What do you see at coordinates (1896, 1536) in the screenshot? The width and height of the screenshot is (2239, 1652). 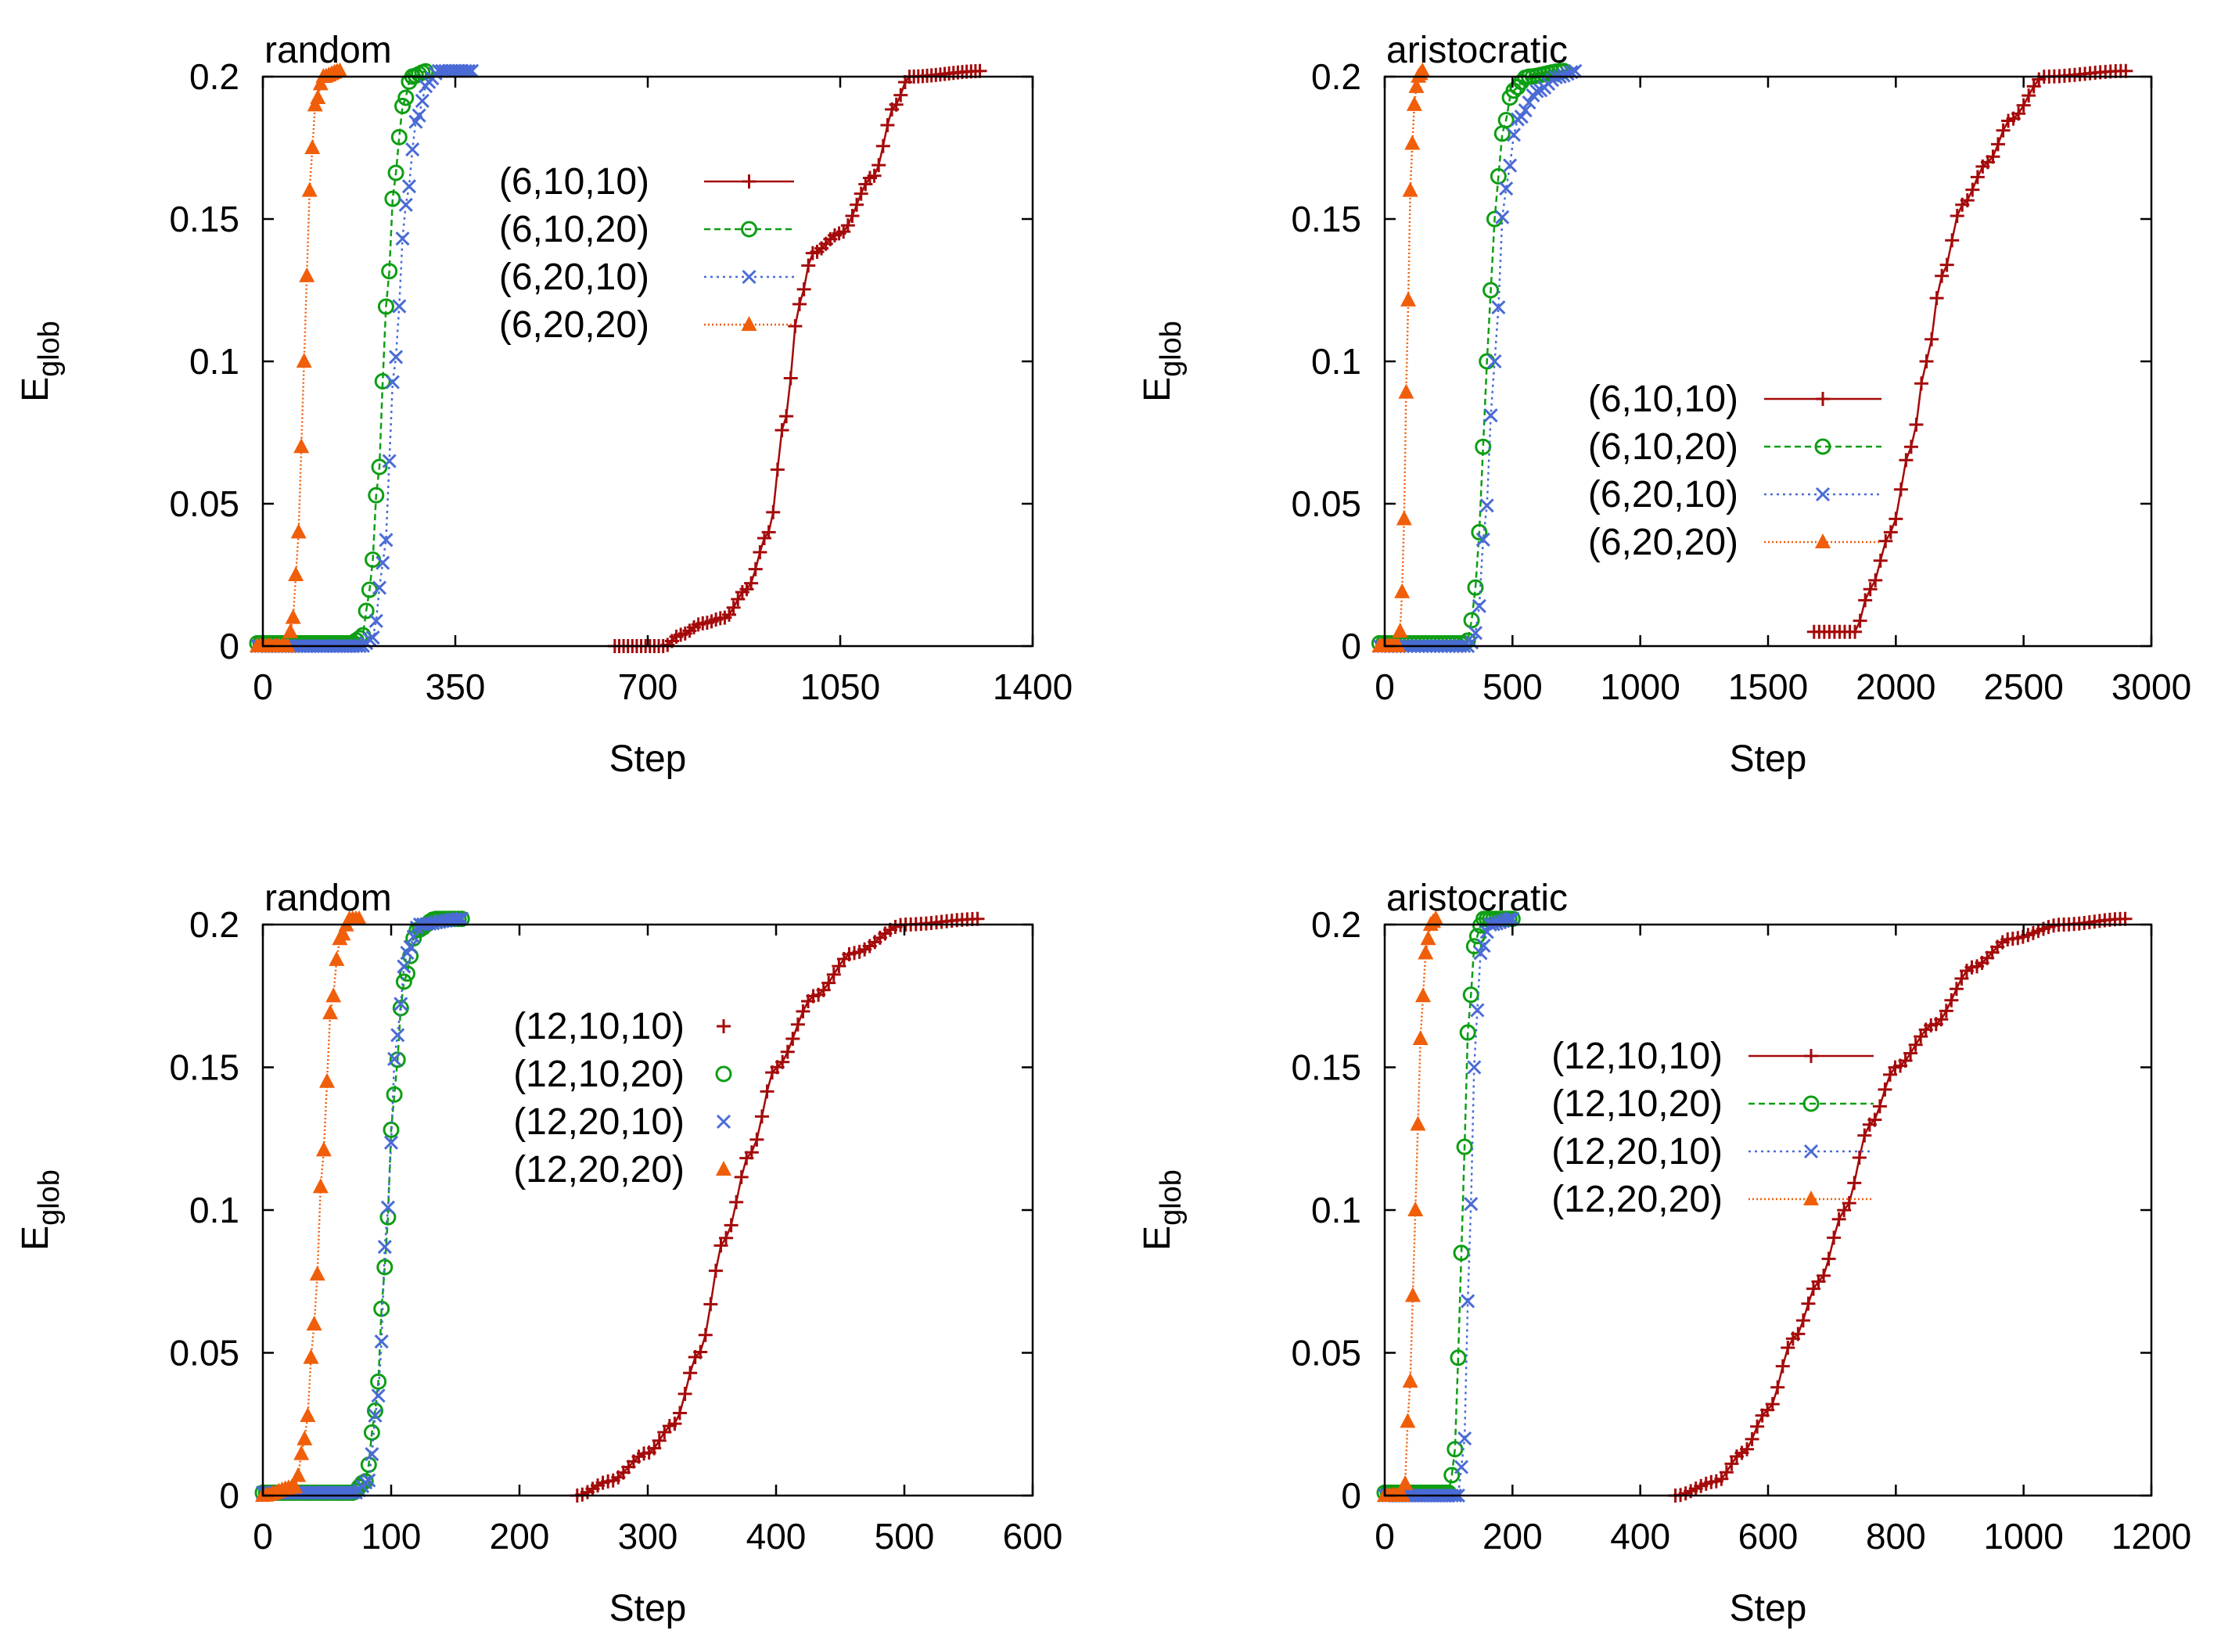 I see `x-tick-label: 800` at bounding box center [1896, 1536].